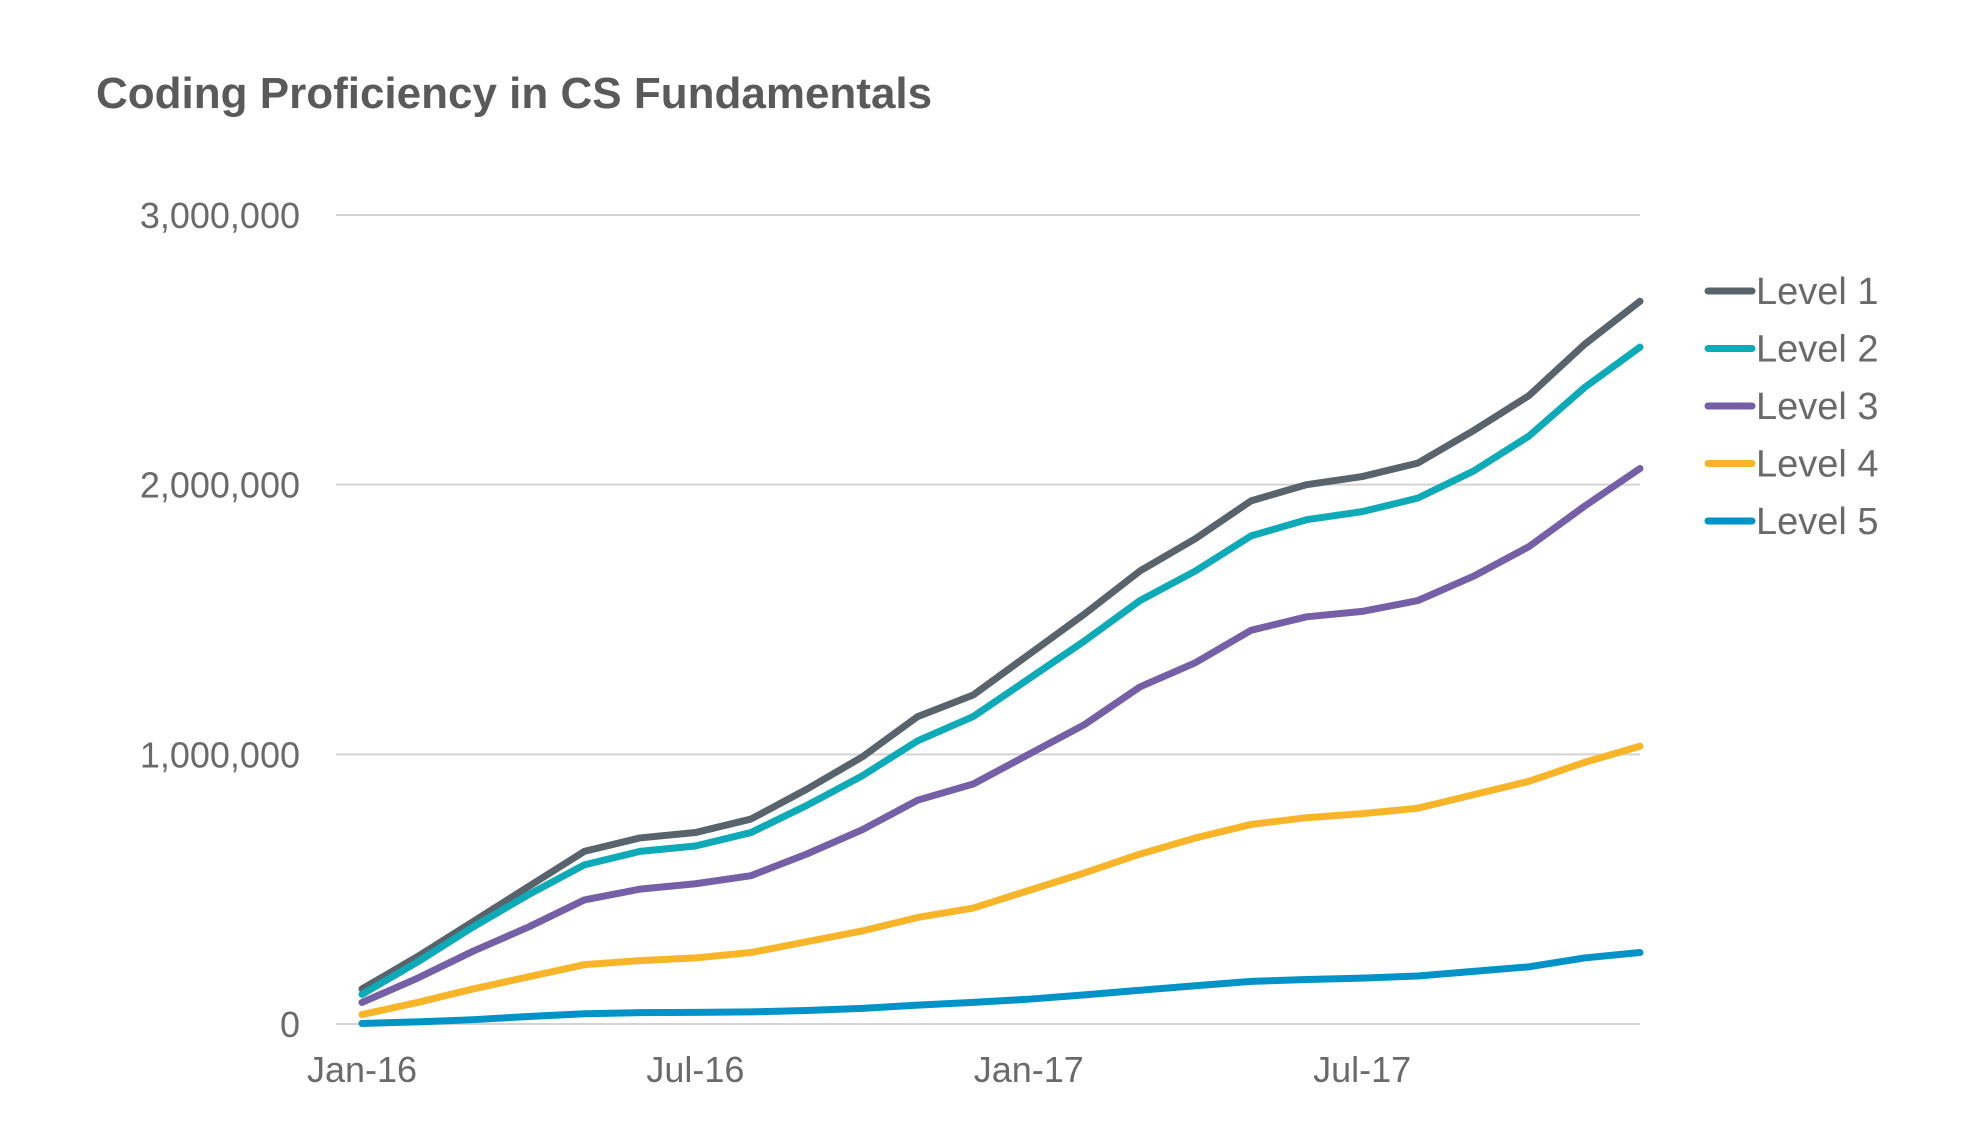 This screenshot has height=1136, width=1976. Describe the element at coordinates (1817, 407) in the screenshot. I see `legend-label: Level 3` at that location.